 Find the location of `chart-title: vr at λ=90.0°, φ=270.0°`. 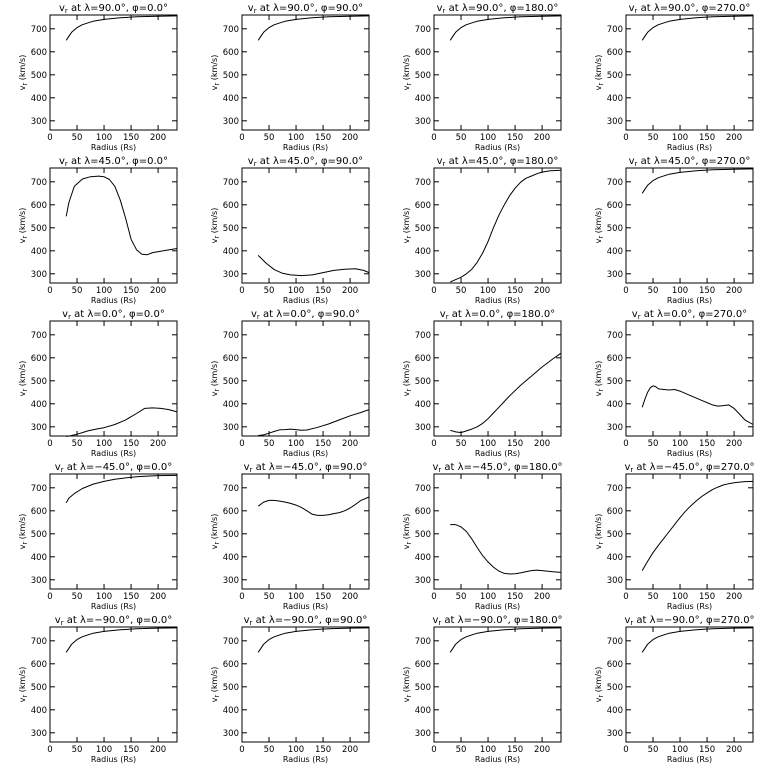

chart-title: vr at λ=90.0°, φ=270.0° is located at coordinates (690, 9).